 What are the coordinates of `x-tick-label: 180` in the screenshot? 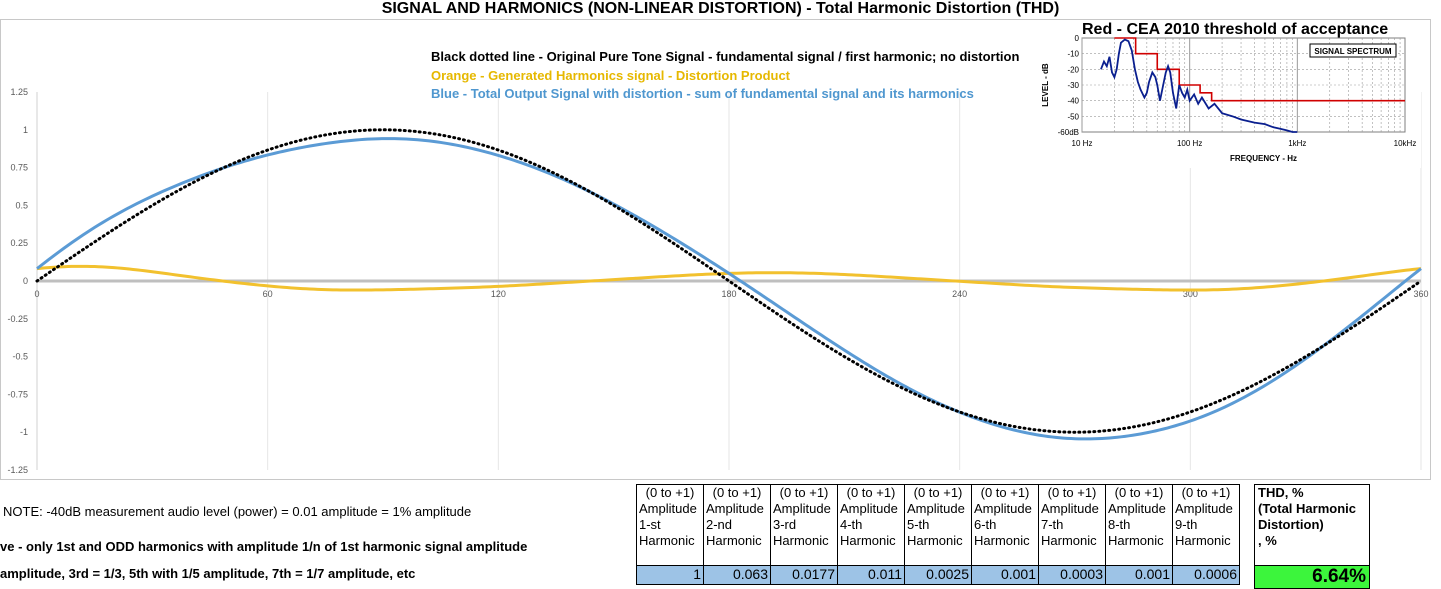 It's located at (728, 294).